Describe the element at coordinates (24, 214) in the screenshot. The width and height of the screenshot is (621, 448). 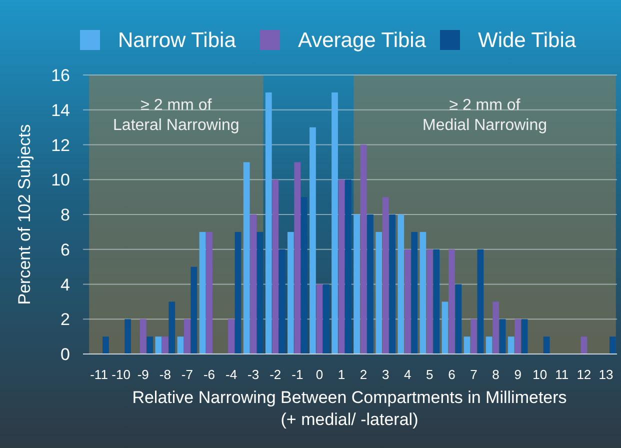
I see `y-axis-title: Percent of 102 Subjects` at that location.